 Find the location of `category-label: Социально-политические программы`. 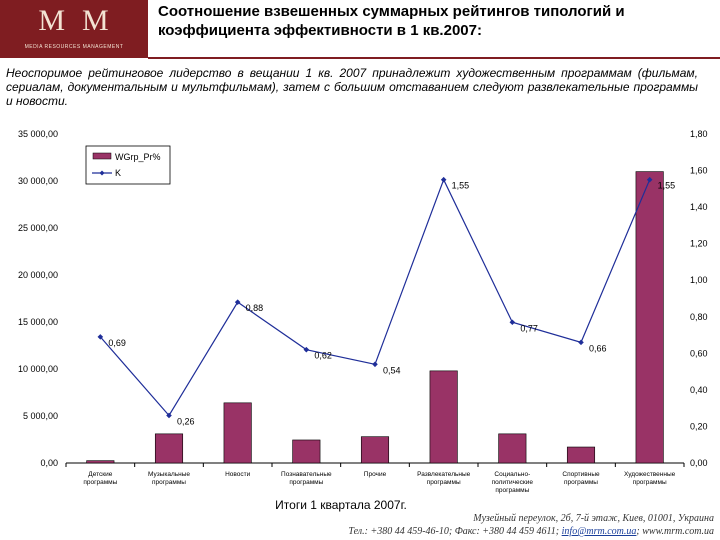

category-label: Социально-политические программы is located at coordinates (513, 482).